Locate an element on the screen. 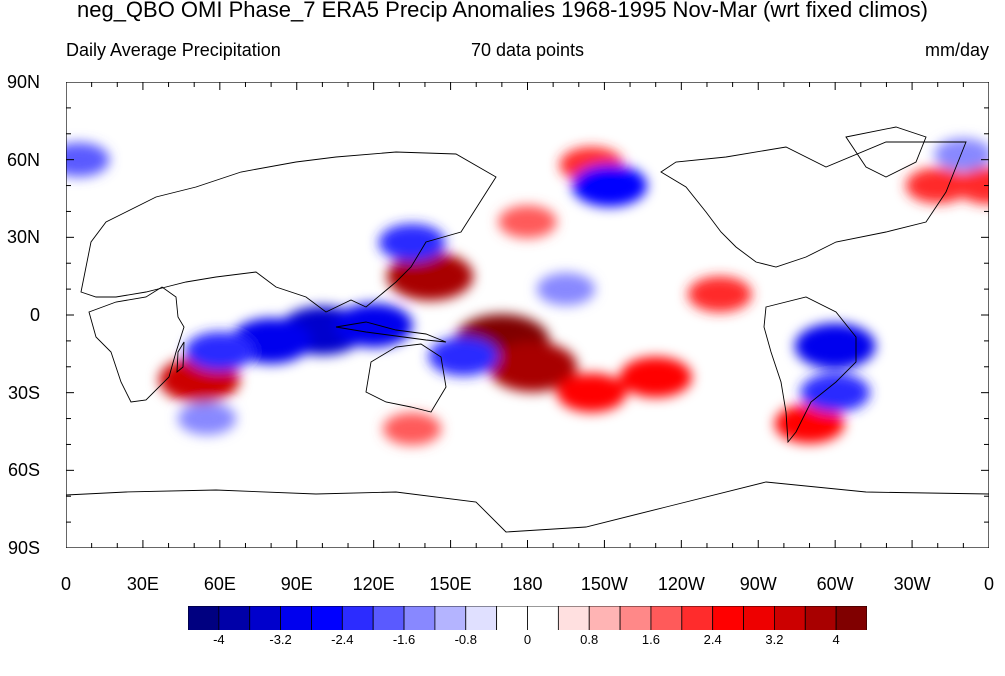  subtitle-right: mm/day is located at coordinates (956, 50).